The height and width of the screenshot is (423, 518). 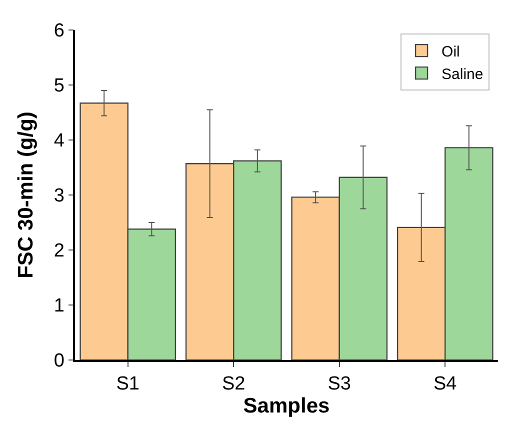 What do you see at coordinates (59, 306) in the screenshot?
I see `y-tick-label: 1` at bounding box center [59, 306].